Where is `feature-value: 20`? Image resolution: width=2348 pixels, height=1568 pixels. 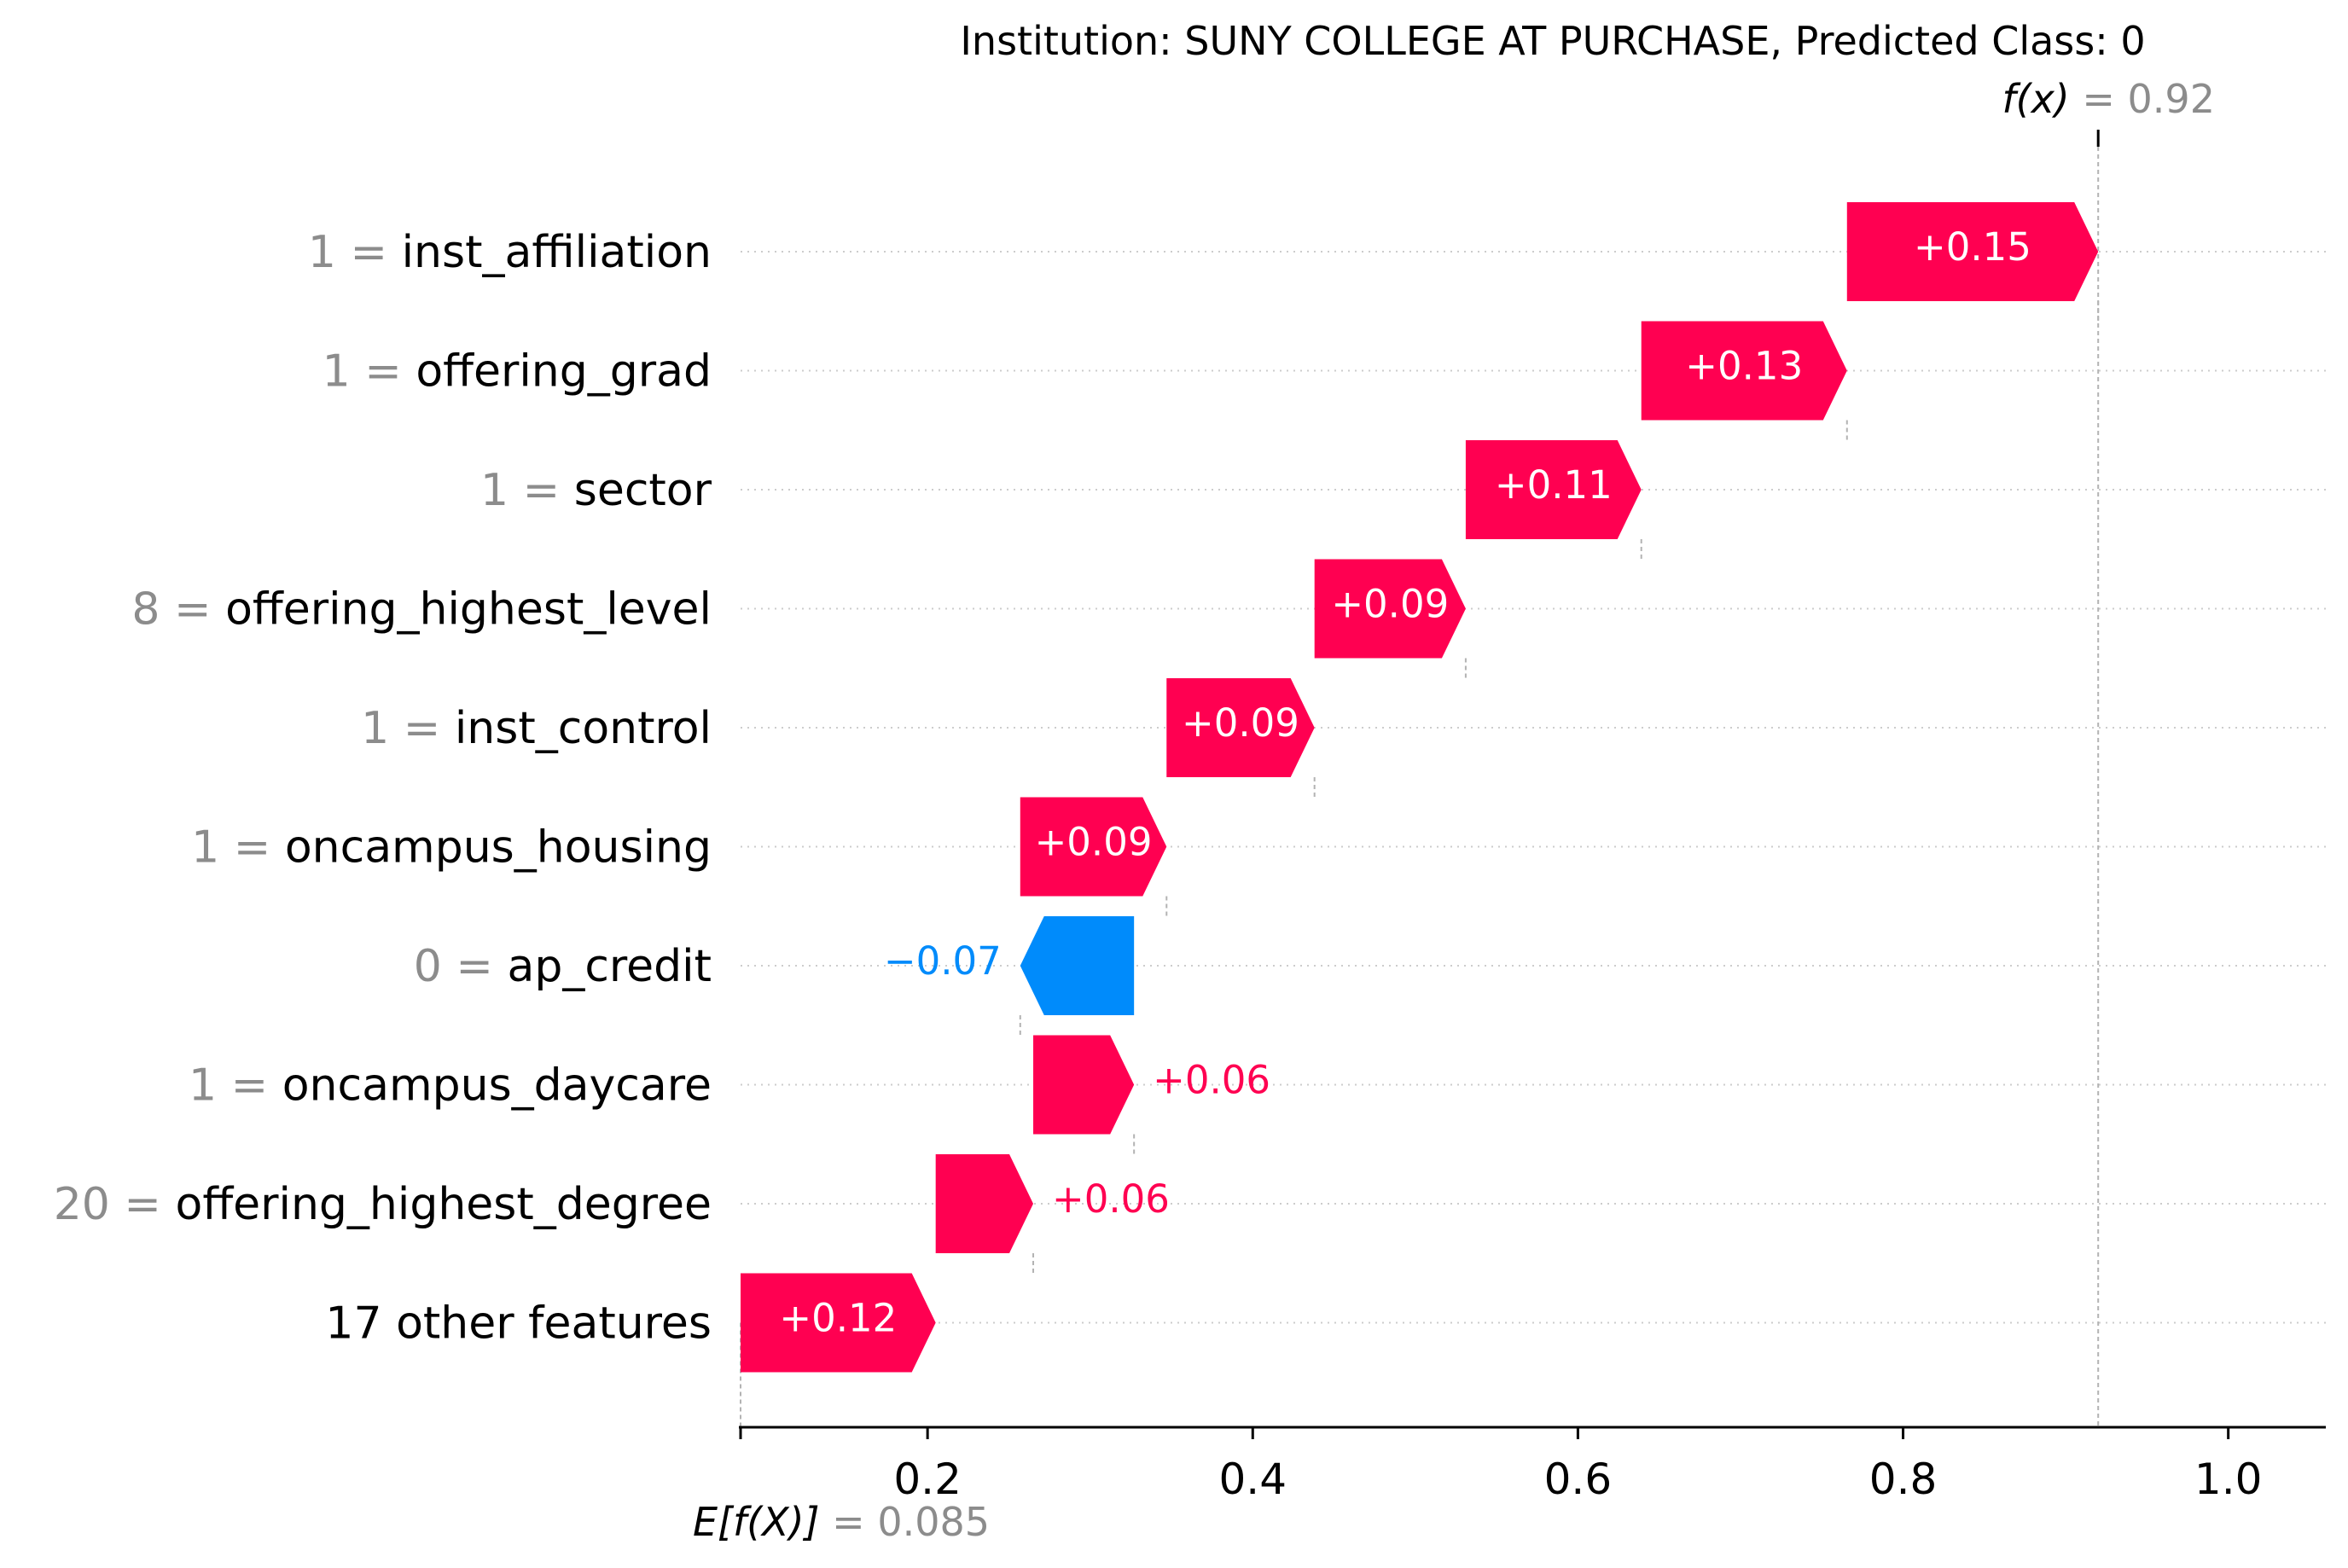
feature-value: 20 is located at coordinates (82, 1204).